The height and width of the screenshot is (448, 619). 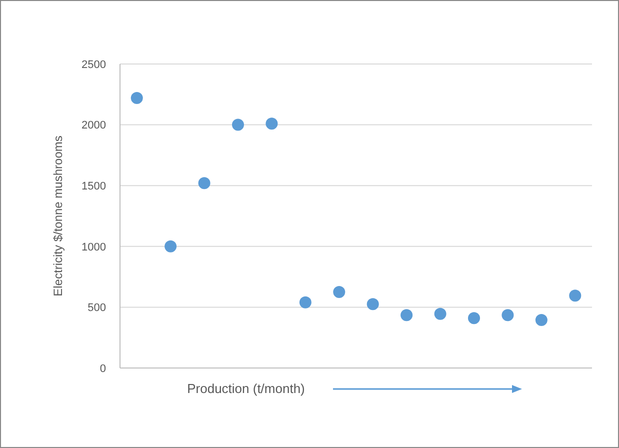 What do you see at coordinates (246, 388) in the screenshot?
I see `x-axis-title: Production (t/month)` at bounding box center [246, 388].